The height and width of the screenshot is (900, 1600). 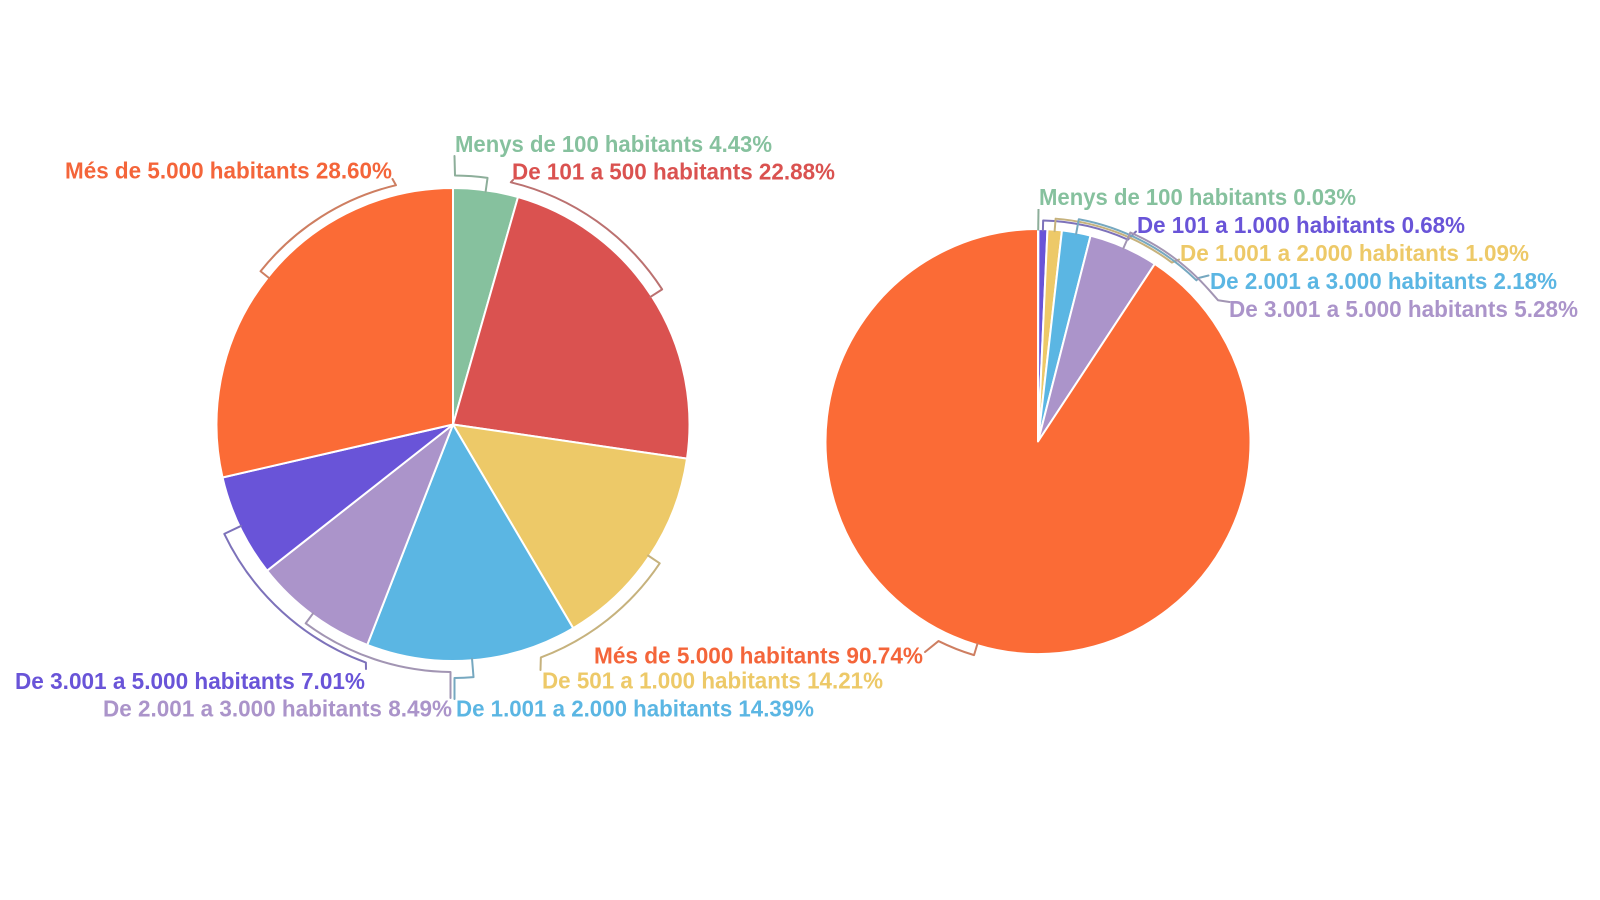 What do you see at coordinates (1197, 197) in the screenshot?
I see `svg-text: Menys de 100 habitants 0.03%` at bounding box center [1197, 197].